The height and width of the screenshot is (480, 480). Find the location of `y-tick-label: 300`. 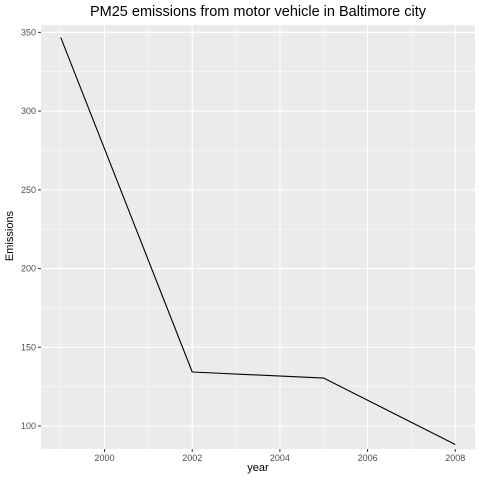

y-tick-label: 300 is located at coordinates (28, 111).